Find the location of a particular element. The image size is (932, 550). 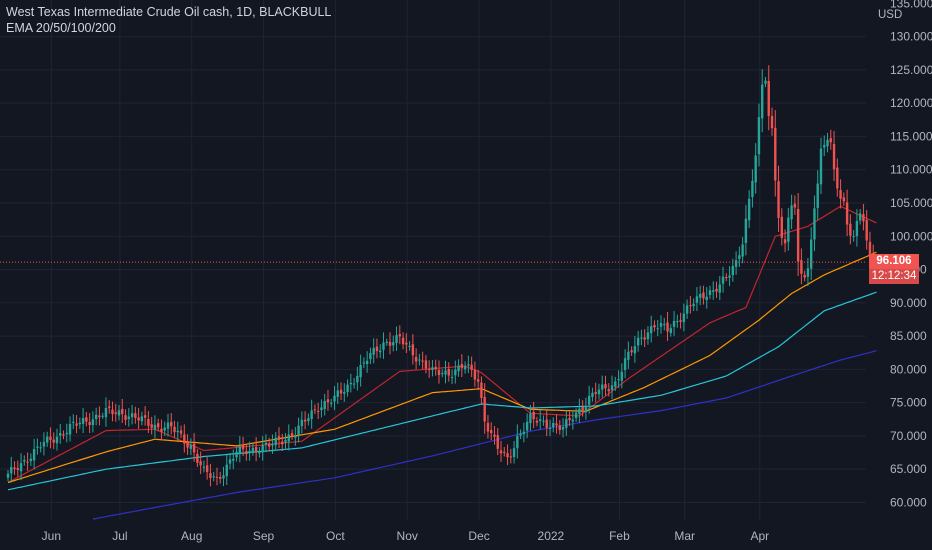

price-tick-label: 65.000 is located at coordinates (908, 469).